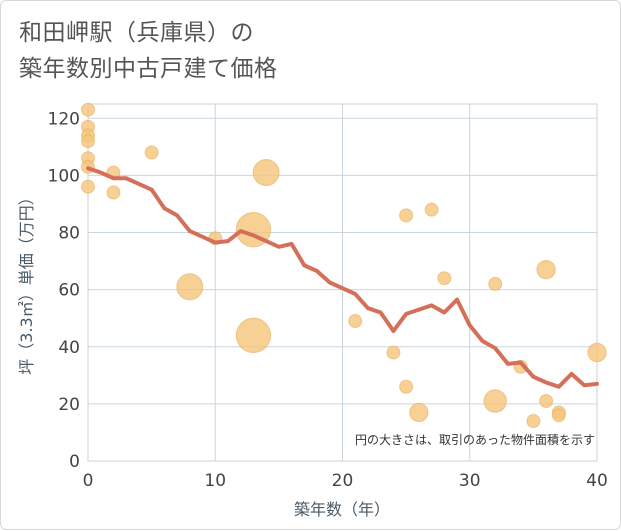 This screenshot has height=531, width=621. What do you see at coordinates (64, 176) in the screenshot?
I see `y-tick-label: 100` at bounding box center [64, 176].